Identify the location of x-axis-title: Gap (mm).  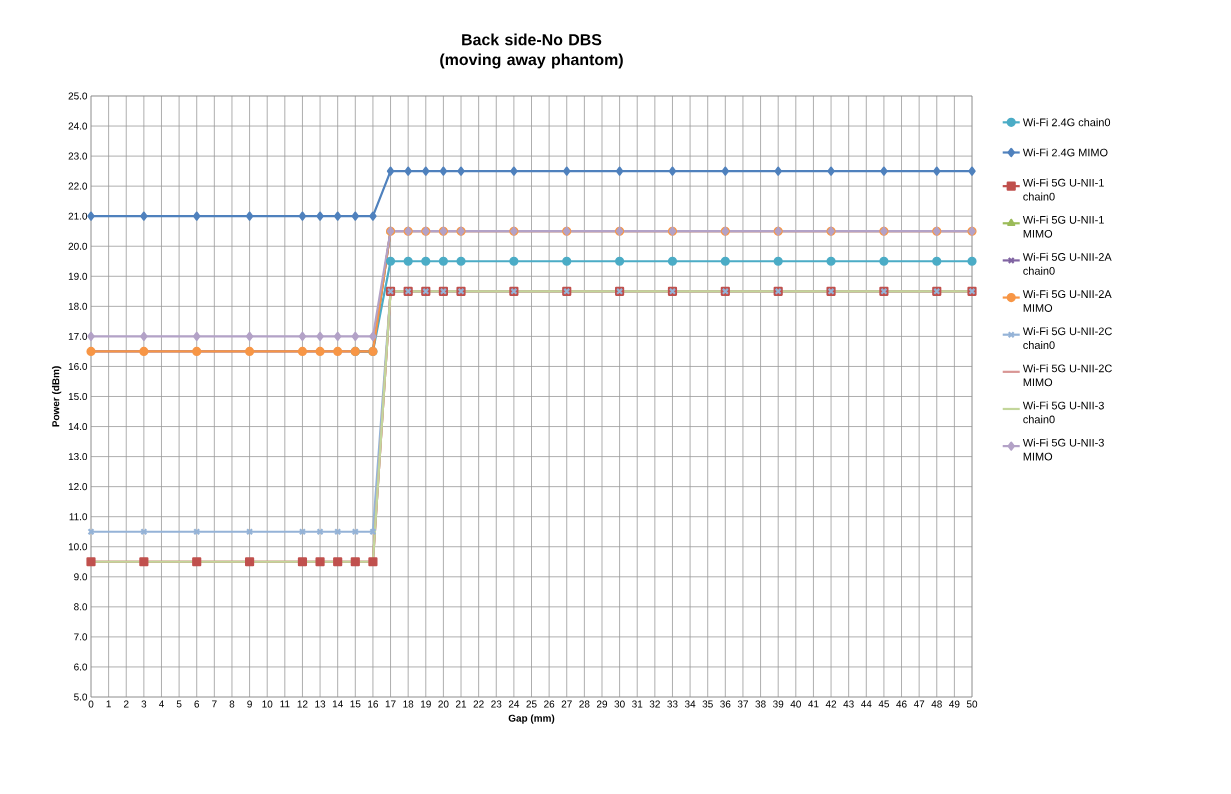
(531, 719).